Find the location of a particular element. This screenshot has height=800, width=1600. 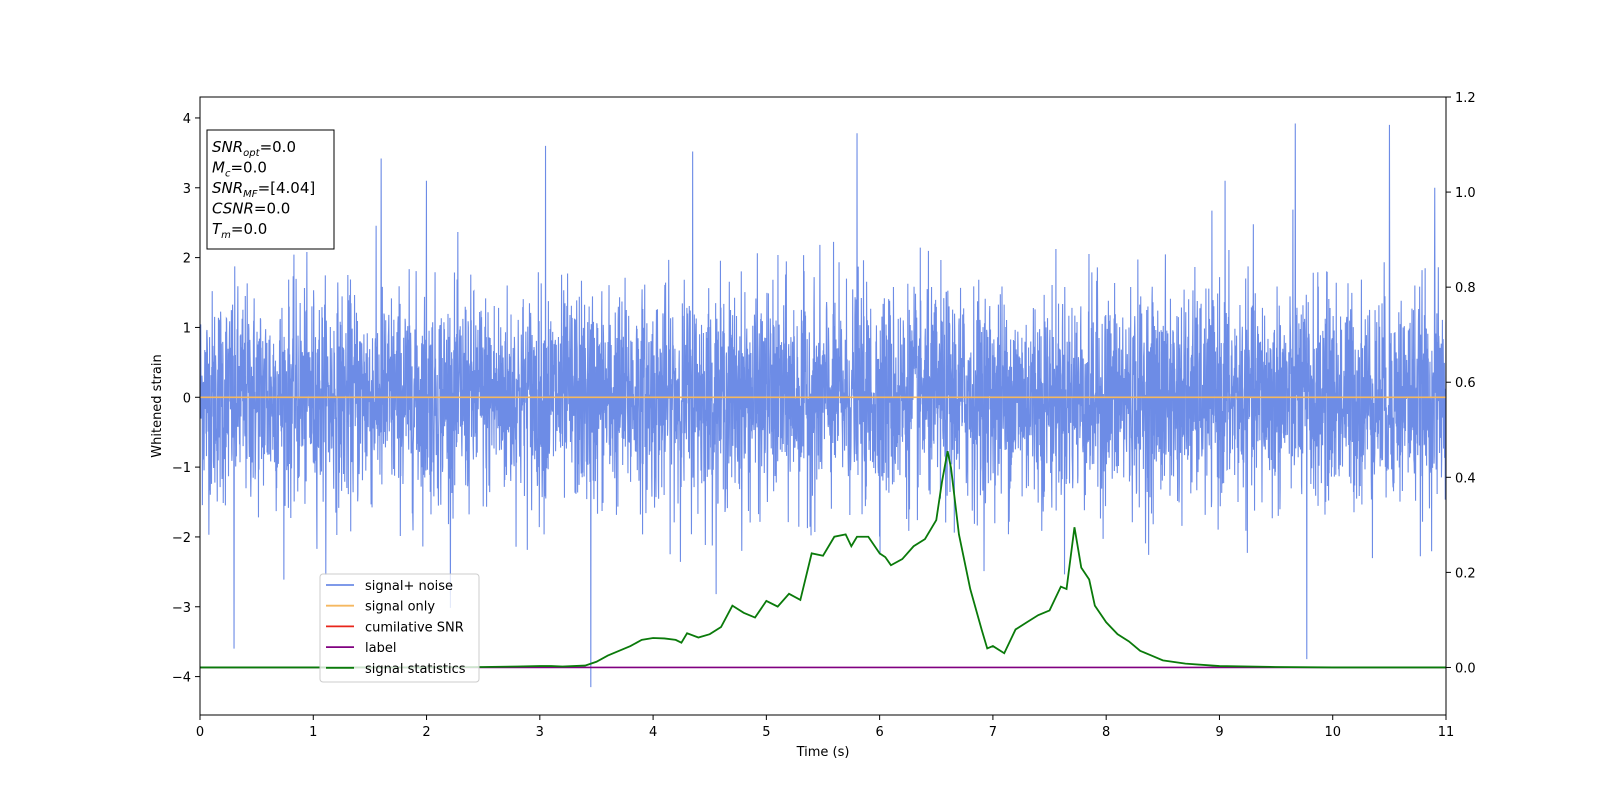

x-axis-ticks: 0 1 2 3 4 5 6 7 8 9 10 11 is located at coordinates (825, 727).